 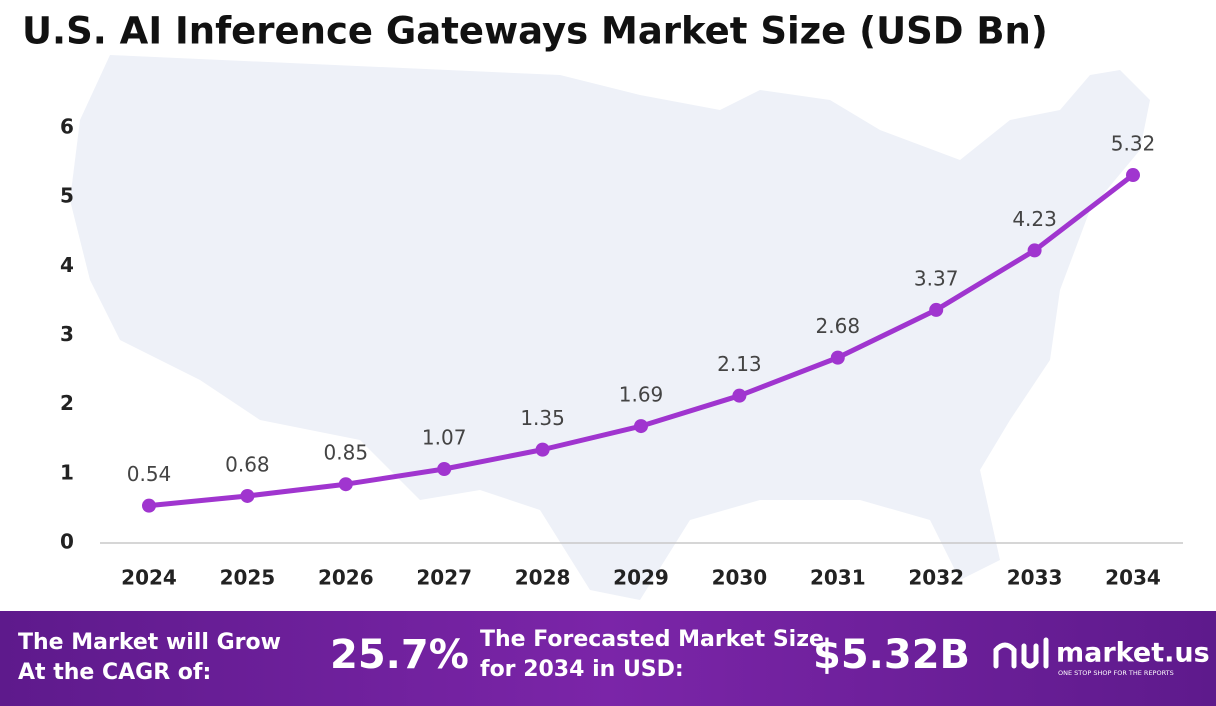 I want to click on footer-cagr: 25.7%, so click(x=399, y=655).